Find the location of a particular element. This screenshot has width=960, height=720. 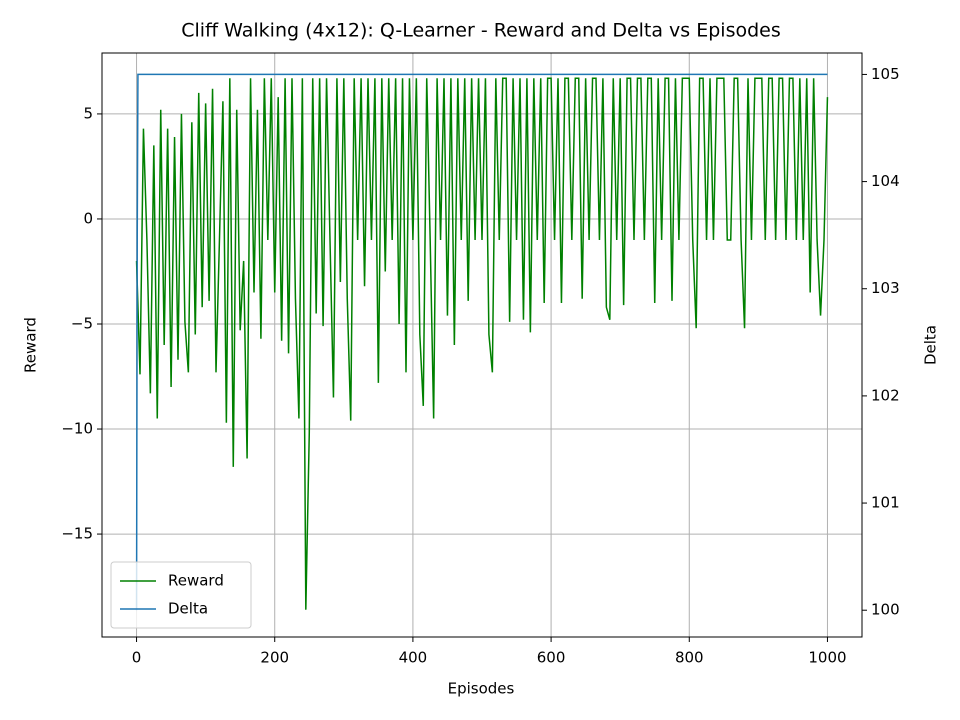

x-tick-label: 1000 is located at coordinates (827, 658).